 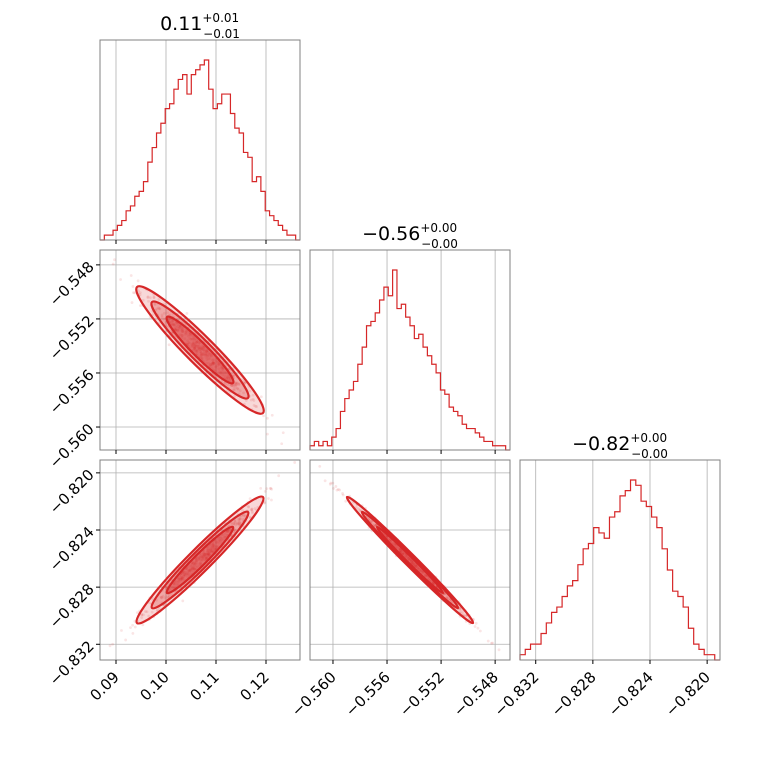 I want to click on title-value: −0.56, so click(x=391, y=234).